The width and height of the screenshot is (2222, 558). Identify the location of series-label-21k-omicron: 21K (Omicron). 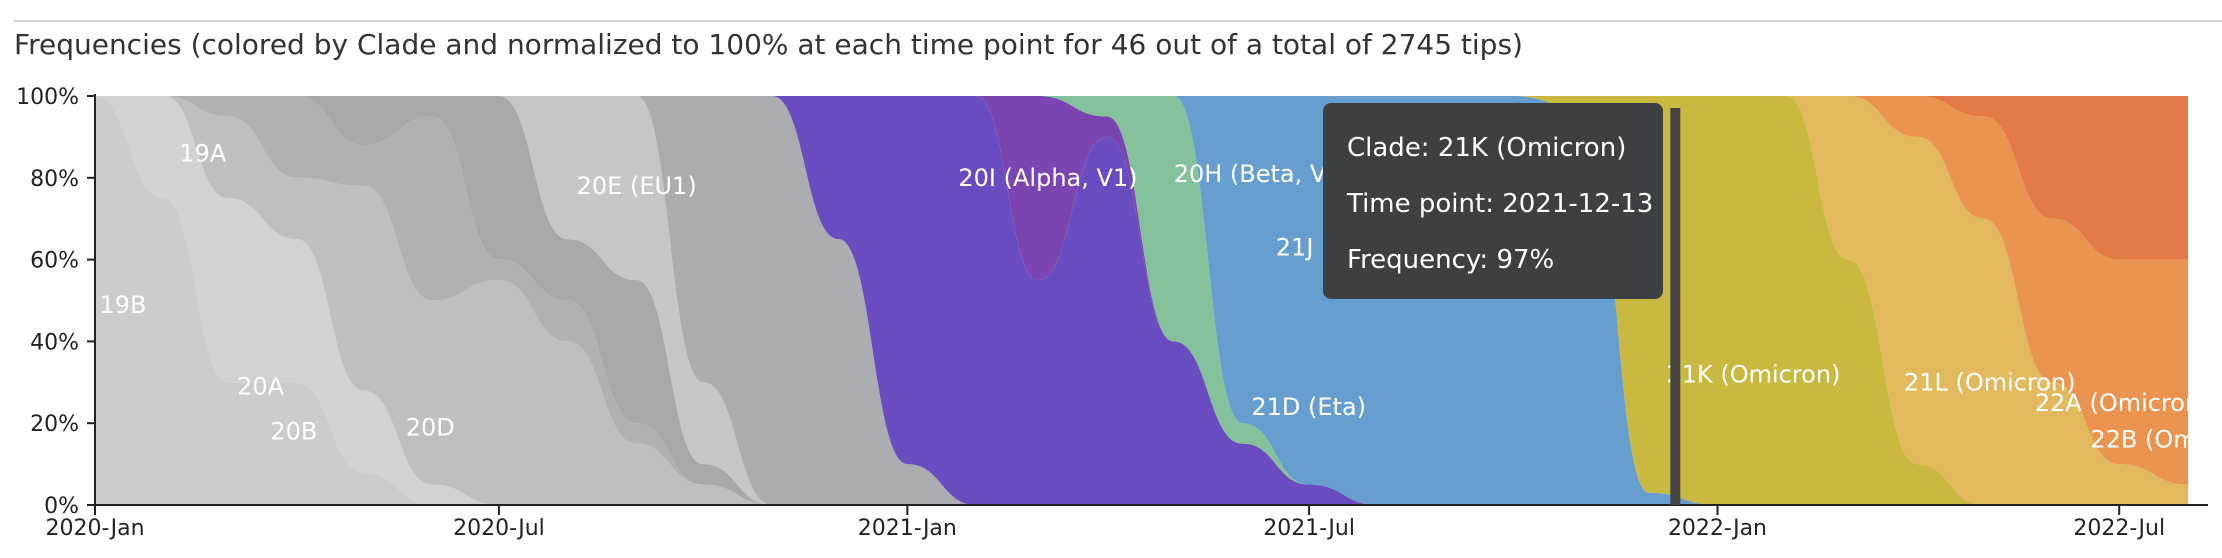
(1753, 374).